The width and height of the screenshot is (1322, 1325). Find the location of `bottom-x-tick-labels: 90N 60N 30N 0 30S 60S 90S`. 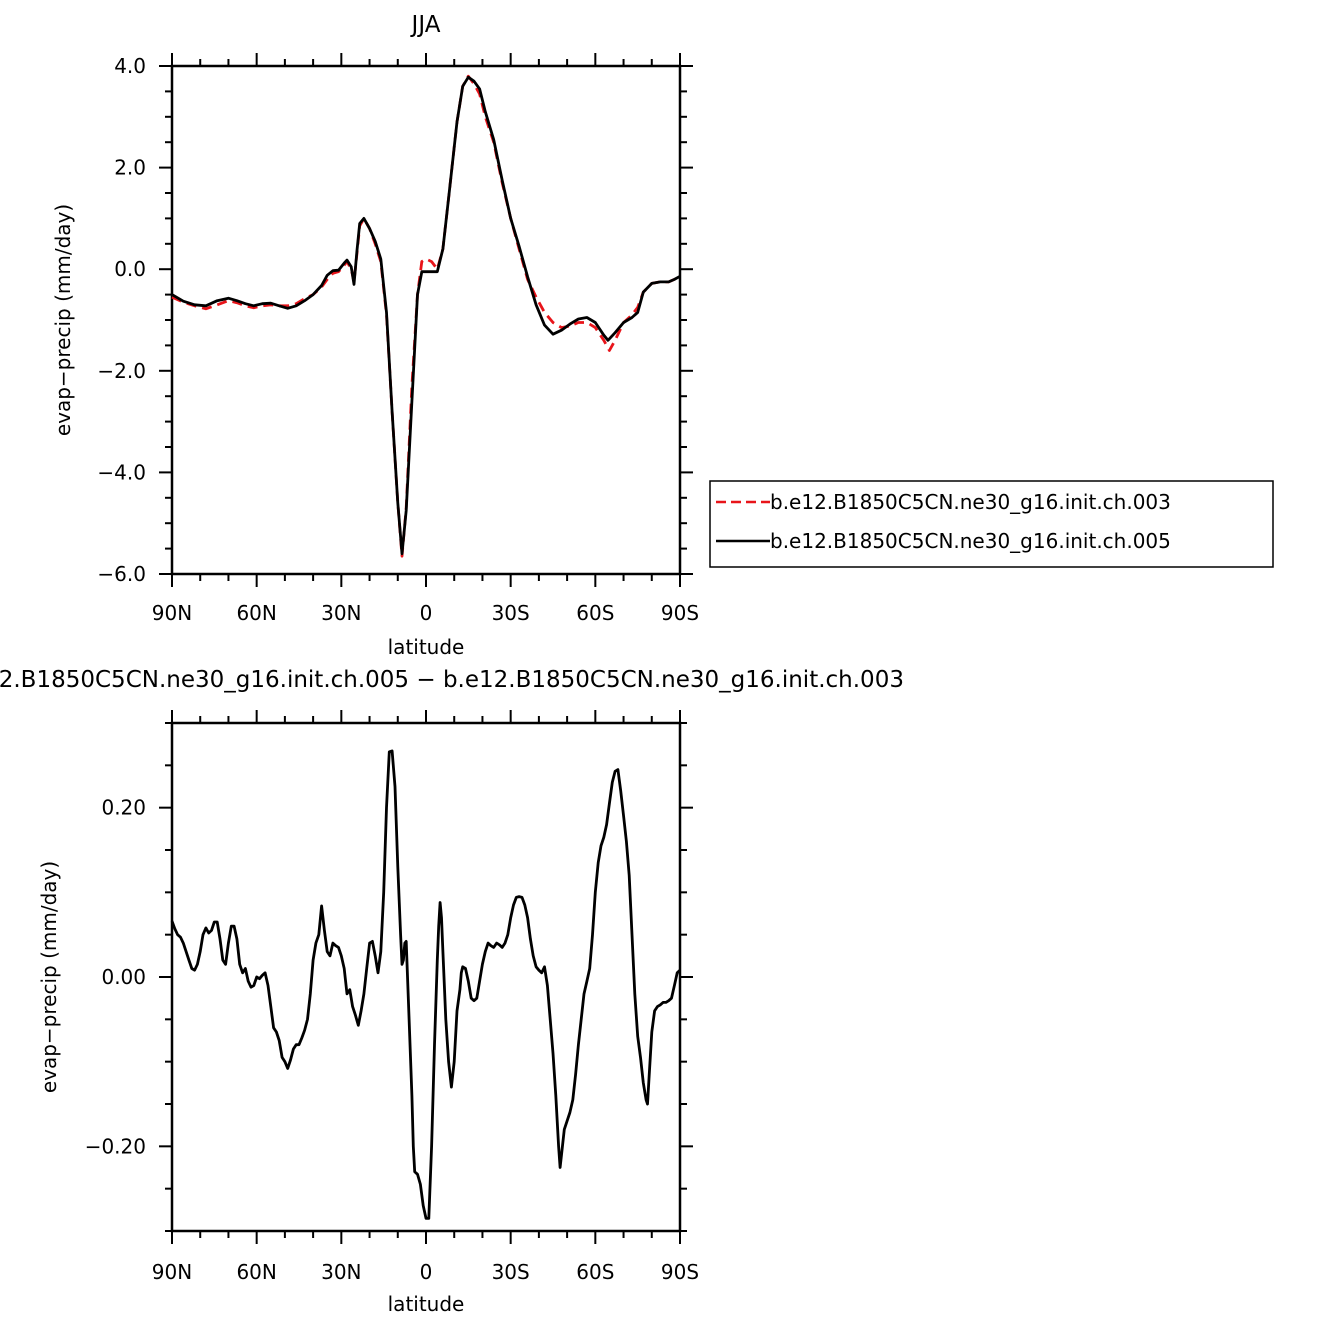

bottom-x-tick-labels: 90N 60N 30N 0 30S 60S 90S is located at coordinates (425, 1272).